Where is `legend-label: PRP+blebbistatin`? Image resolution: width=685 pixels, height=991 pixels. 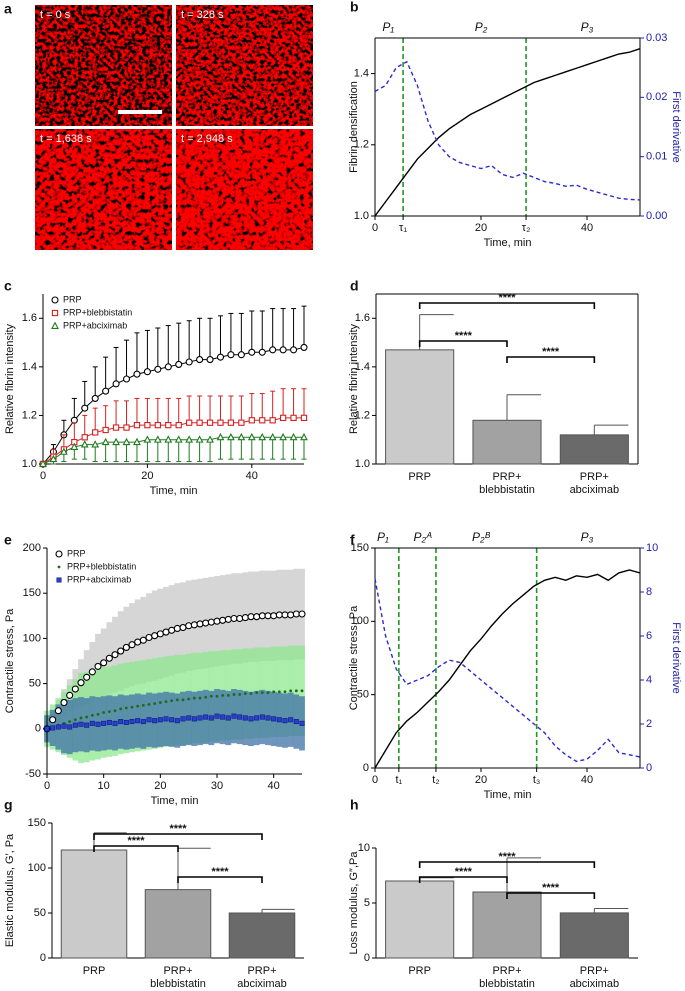
legend-label: PRP+blebbistatin is located at coordinates (101, 566).